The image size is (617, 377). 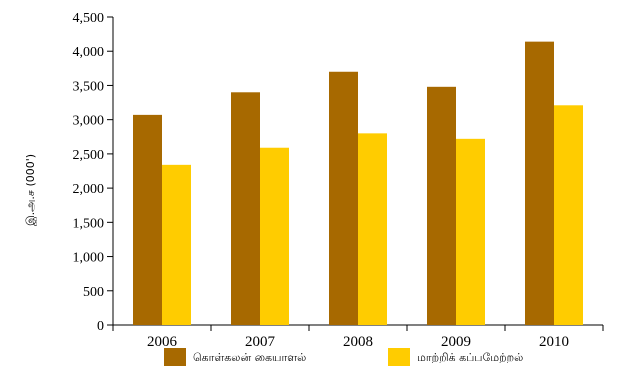 I want to click on y-tick-label: 1,500, so click(x=89, y=223).